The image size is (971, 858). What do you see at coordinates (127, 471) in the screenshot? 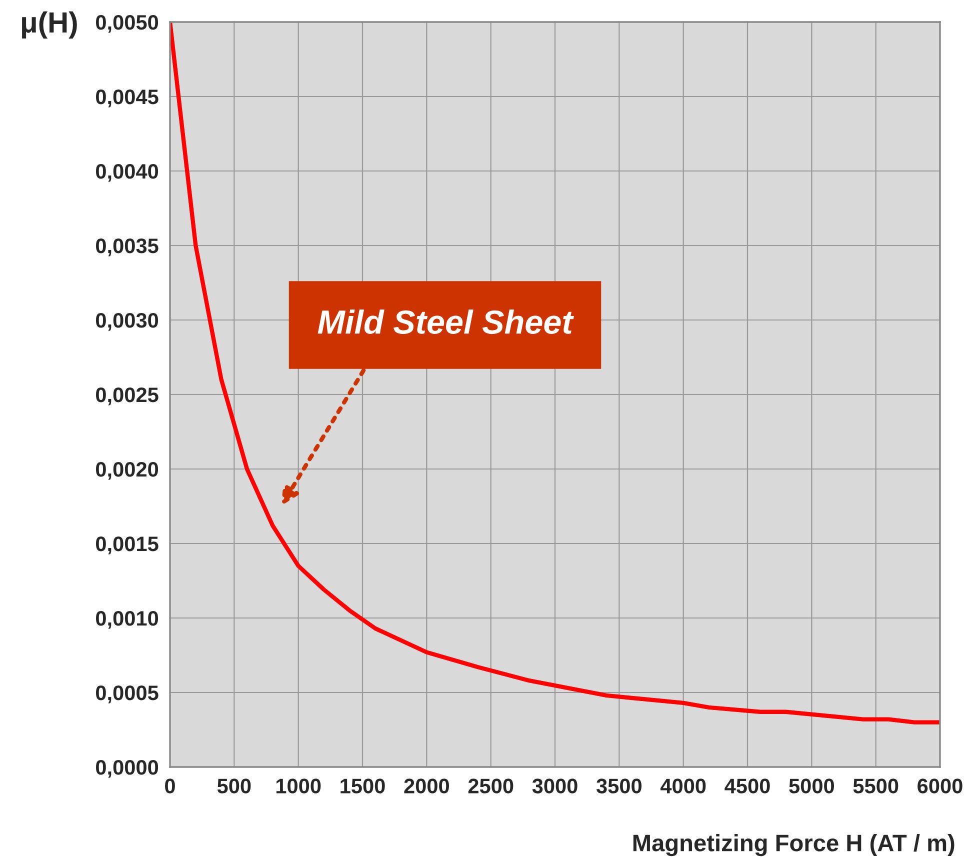
I see `y-tick-label: 0,0020` at bounding box center [127, 471].